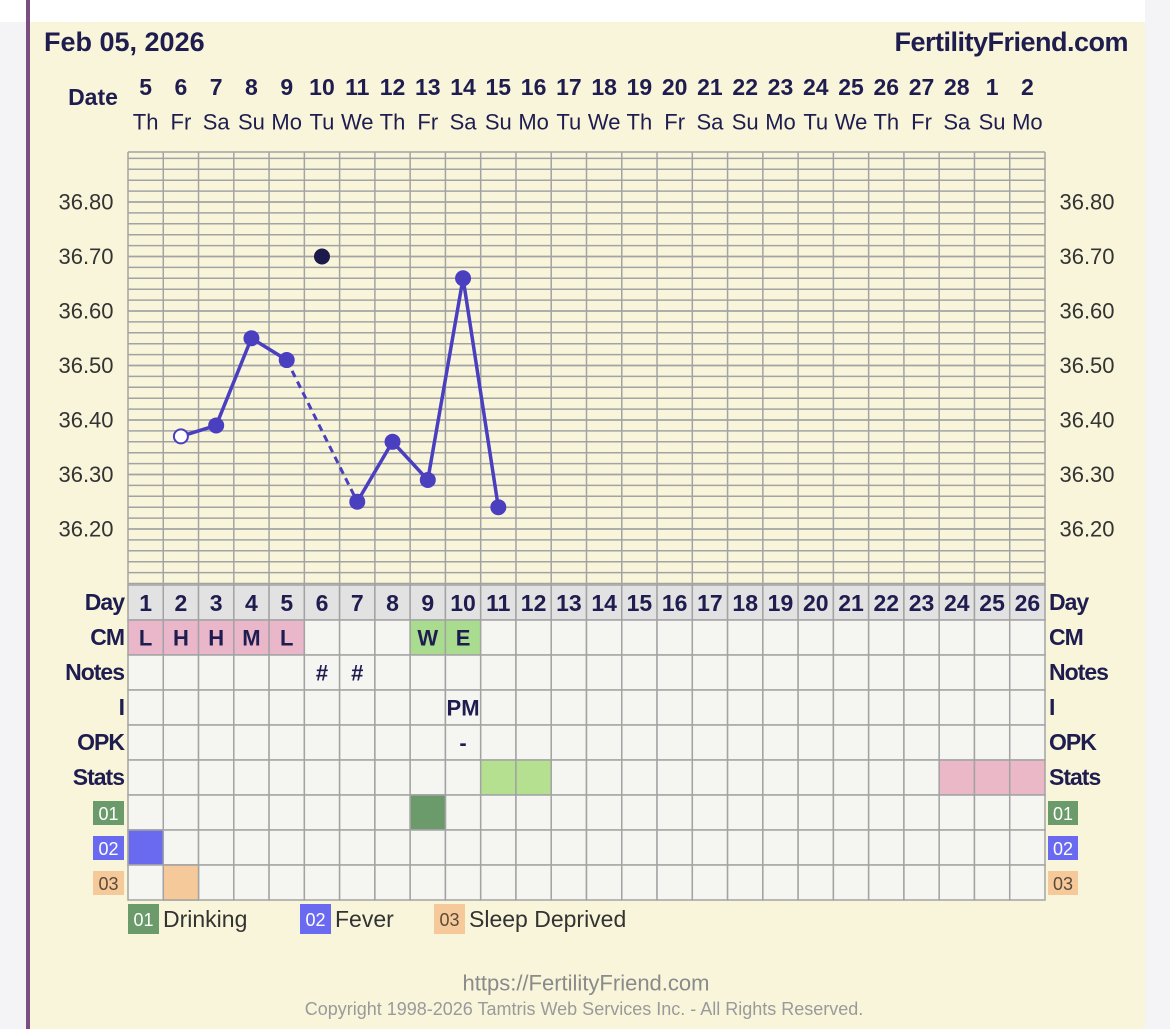  What do you see at coordinates (710, 603) in the screenshot?
I see `cycle-day: 17` at bounding box center [710, 603].